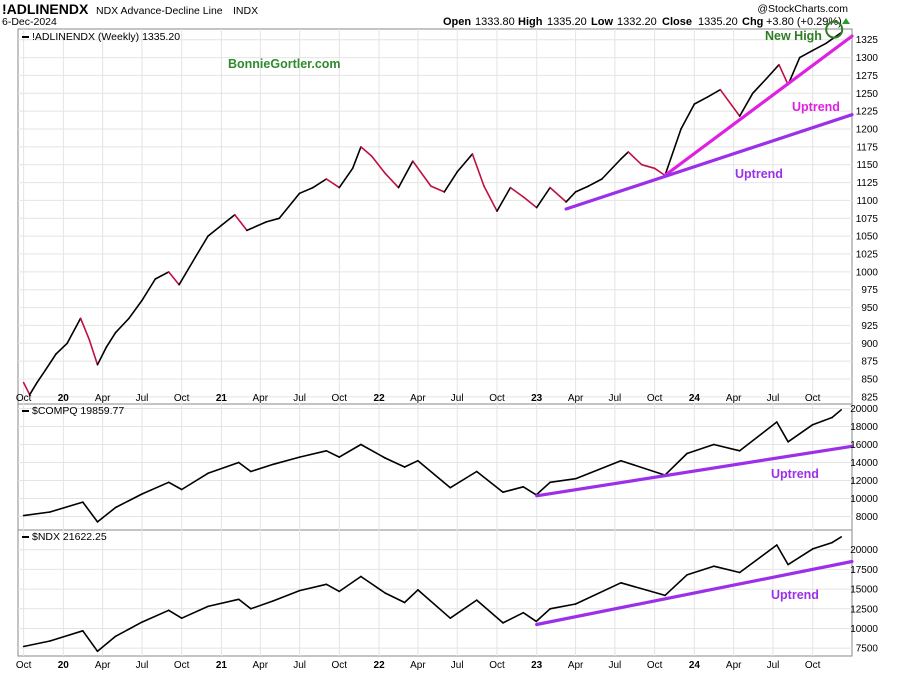 This screenshot has width=900, height=673. I want to click on uptrend-line, so click(694, 593).